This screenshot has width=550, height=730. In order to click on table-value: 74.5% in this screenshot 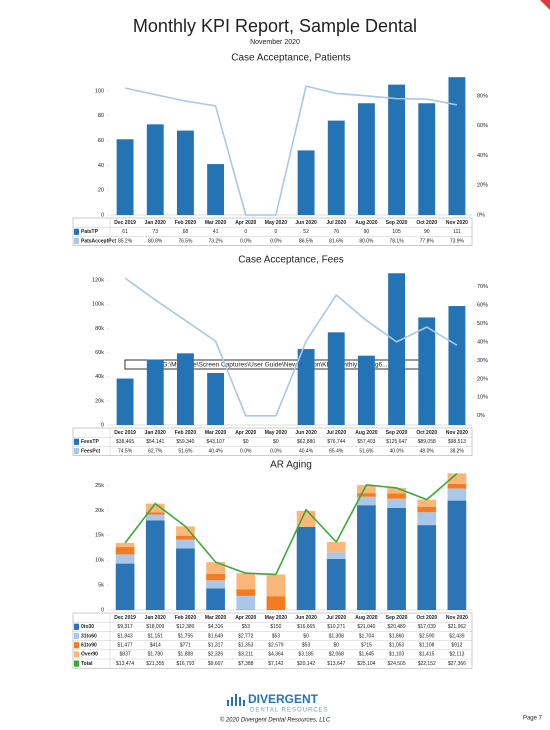, I will do `click(125, 451)`.